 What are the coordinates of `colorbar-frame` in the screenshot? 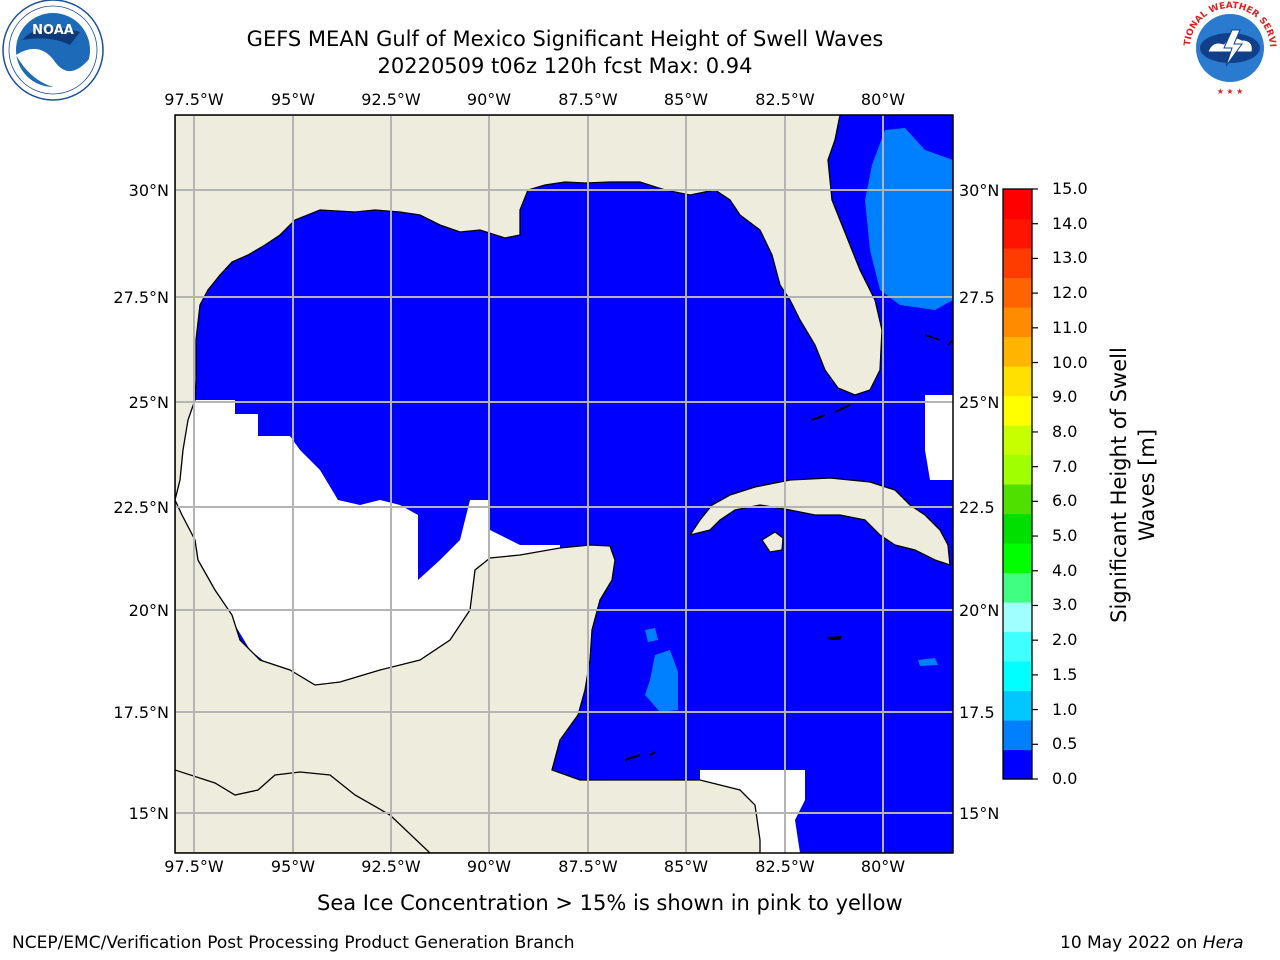 It's located at (1017, 484).